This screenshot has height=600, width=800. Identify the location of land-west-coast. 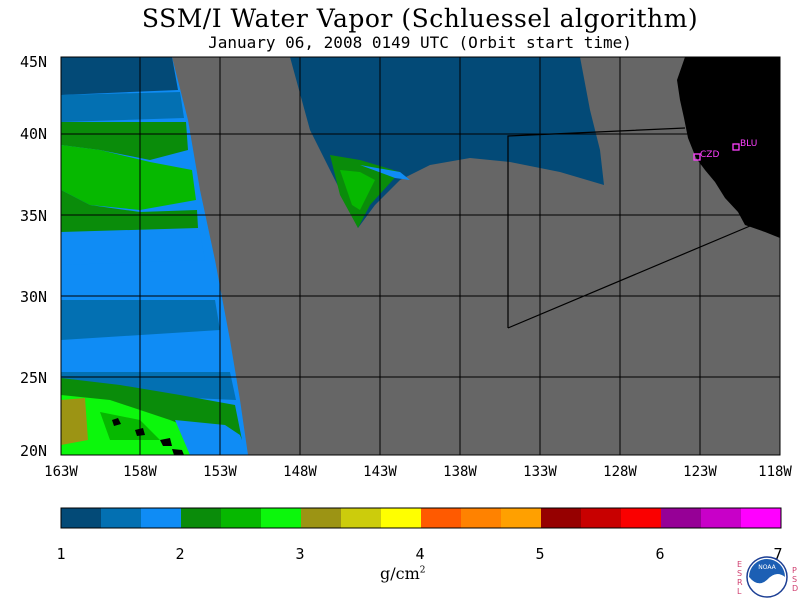
(728, 147).